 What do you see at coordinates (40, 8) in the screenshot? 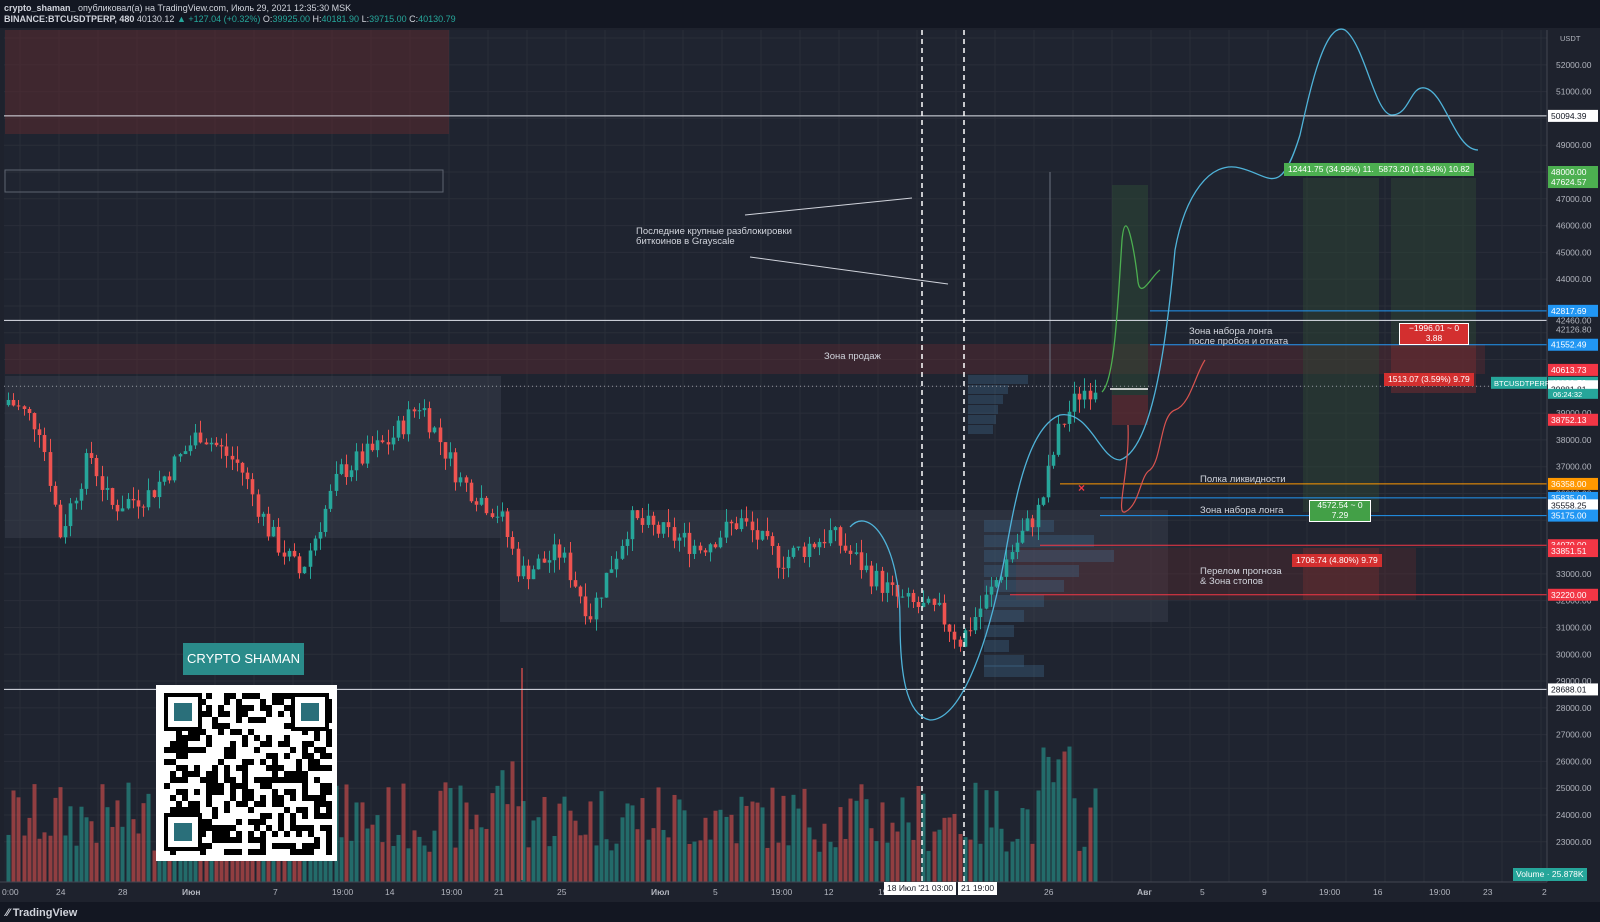
I see `author-name: crypto_shaman_` at bounding box center [40, 8].